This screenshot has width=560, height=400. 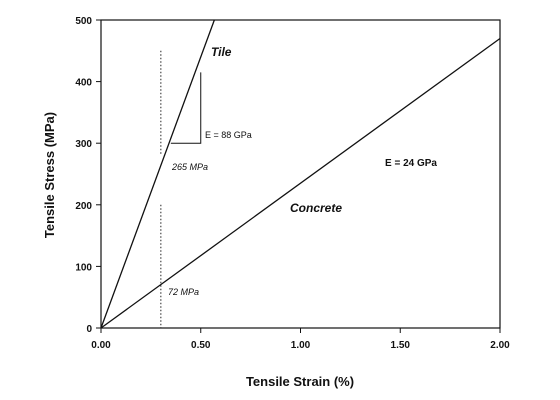 What do you see at coordinates (83, 206) in the screenshot?
I see `y-tick-label: 200` at bounding box center [83, 206].